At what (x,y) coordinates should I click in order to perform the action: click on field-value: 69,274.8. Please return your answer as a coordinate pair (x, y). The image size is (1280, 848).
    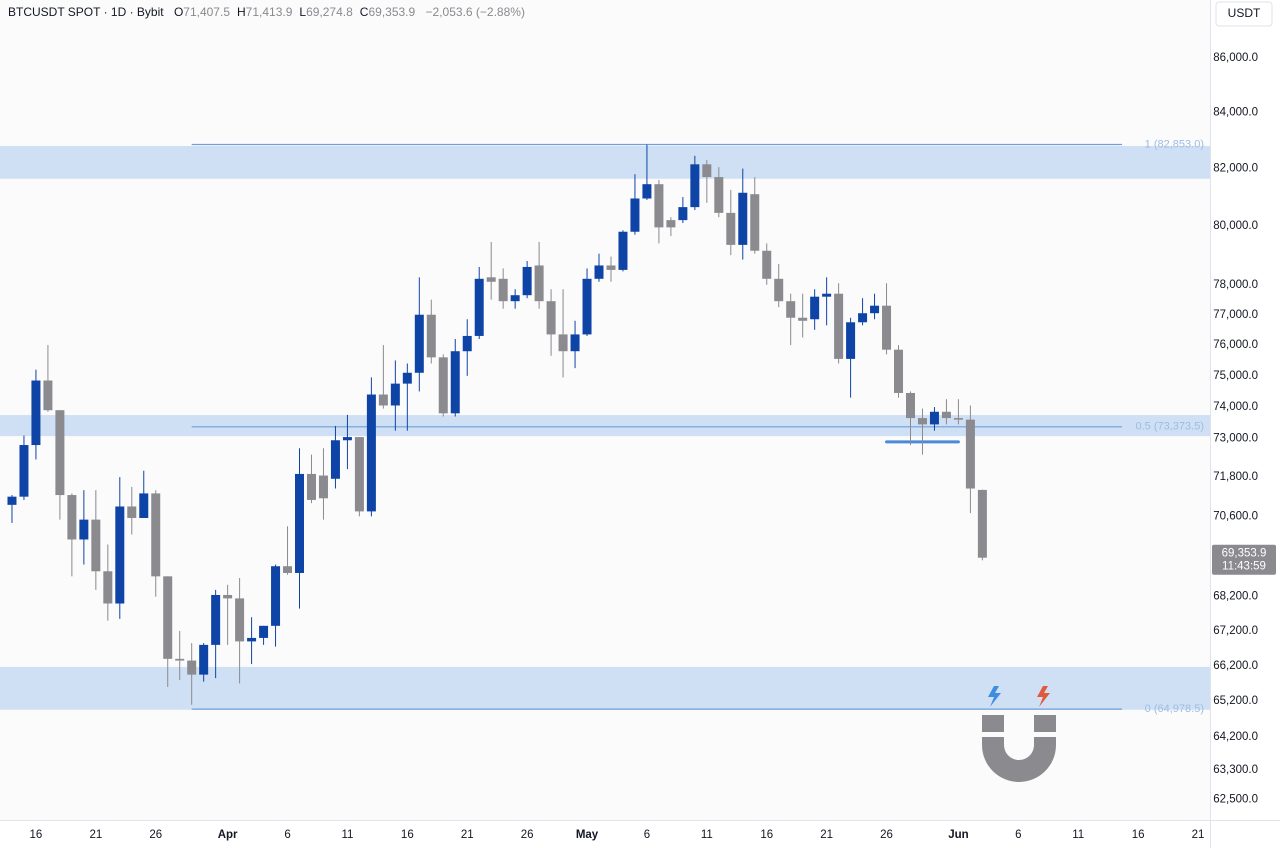
    Looking at the image, I should click on (329, 12).